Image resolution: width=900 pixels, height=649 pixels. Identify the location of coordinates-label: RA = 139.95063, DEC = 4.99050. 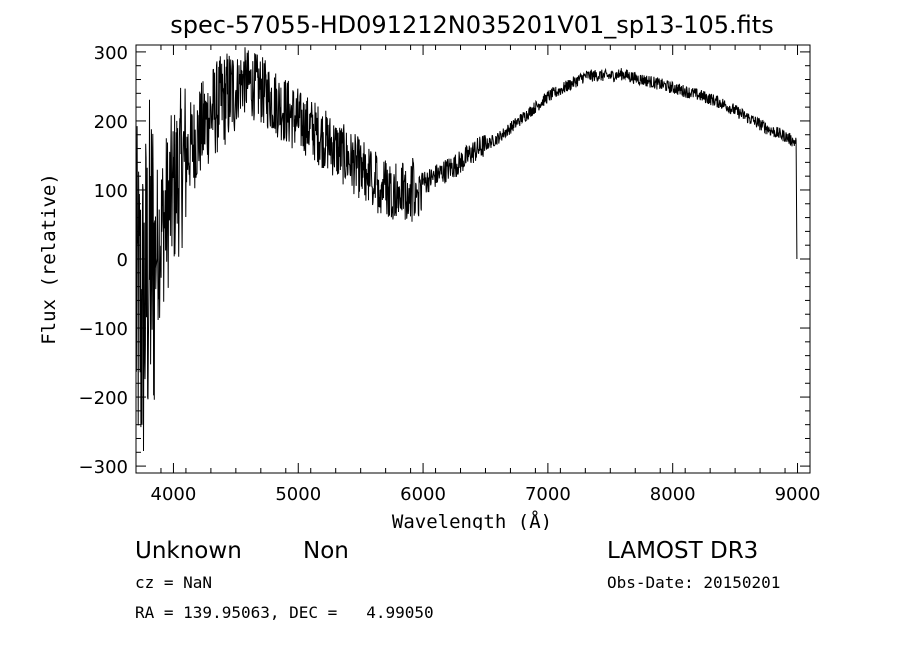
(284, 612).